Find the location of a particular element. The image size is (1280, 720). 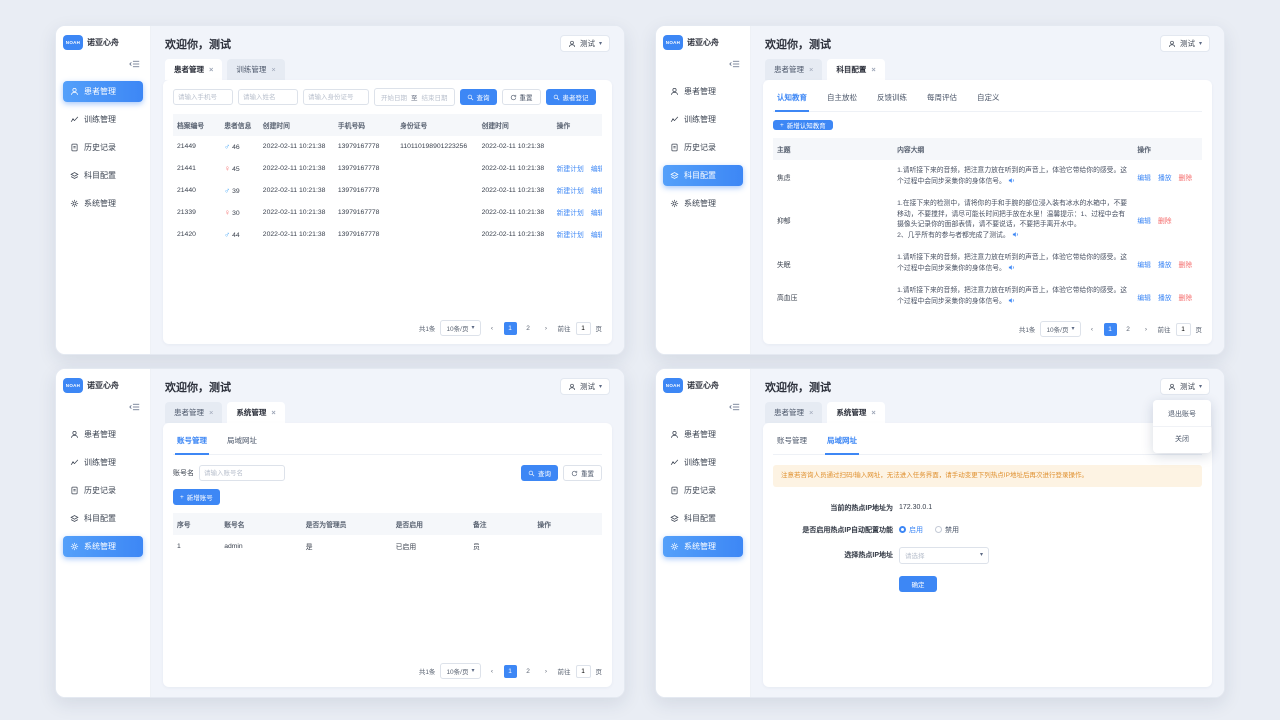

account-name-input is located at coordinates (242, 473).